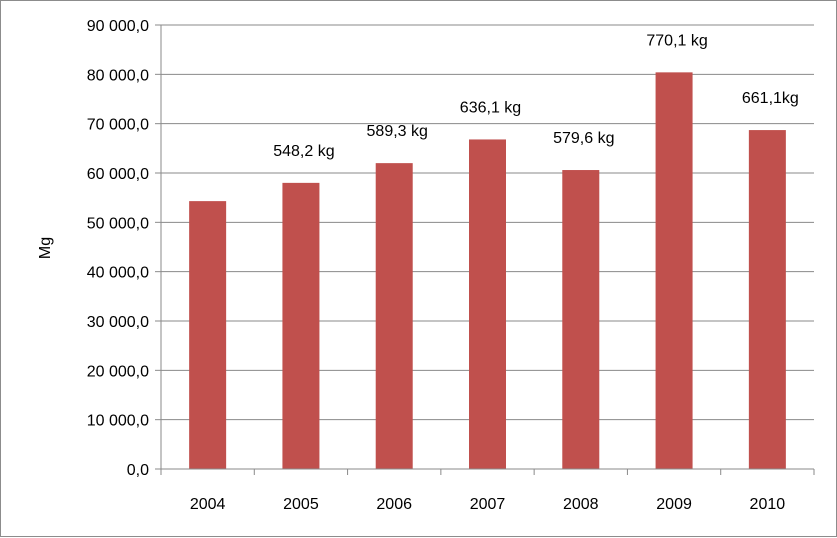 The height and width of the screenshot is (538, 837). I want to click on y-tick-label: 70 000,0, so click(118, 125).